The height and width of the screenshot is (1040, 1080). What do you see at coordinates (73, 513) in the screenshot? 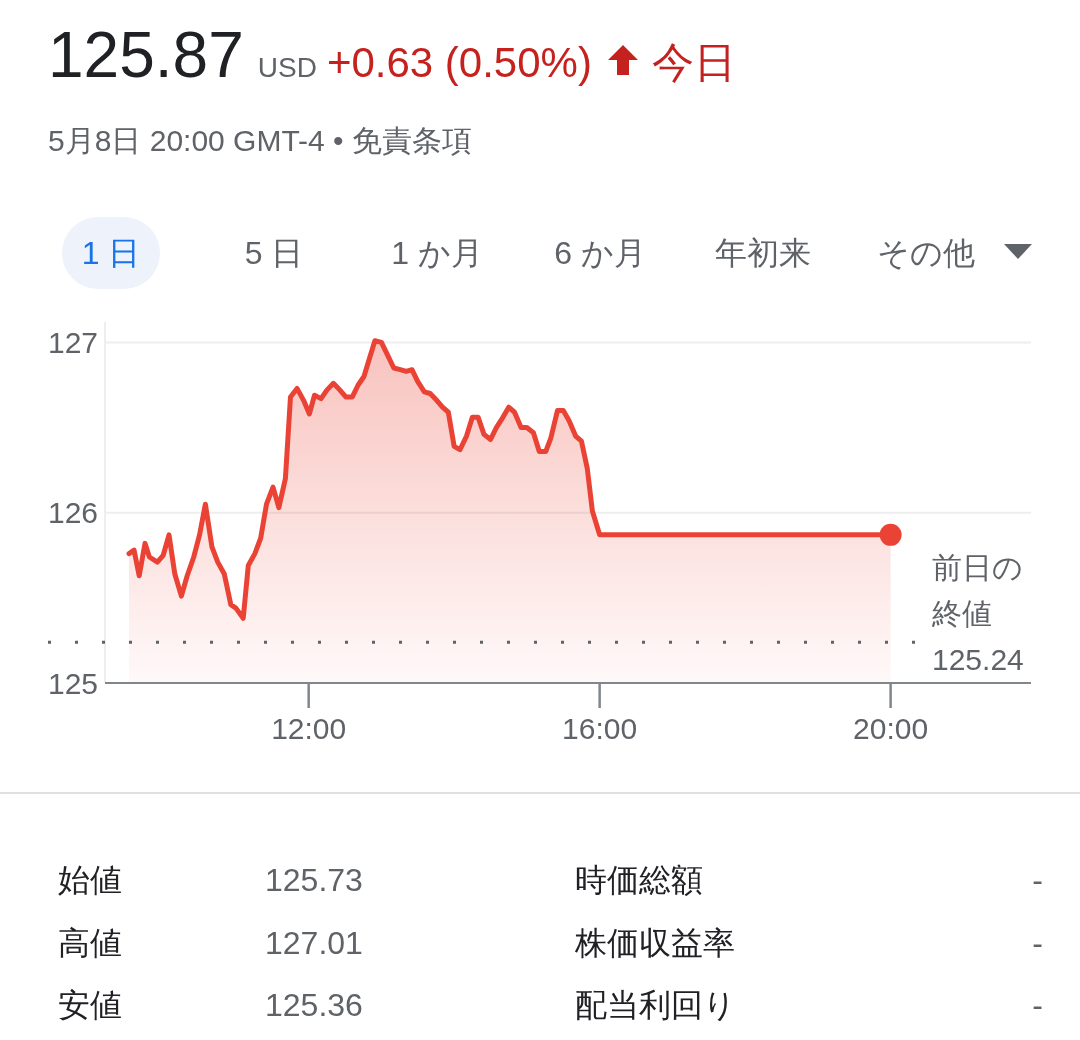
I see `y-tick-label: 126` at bounding box center [73, 513].